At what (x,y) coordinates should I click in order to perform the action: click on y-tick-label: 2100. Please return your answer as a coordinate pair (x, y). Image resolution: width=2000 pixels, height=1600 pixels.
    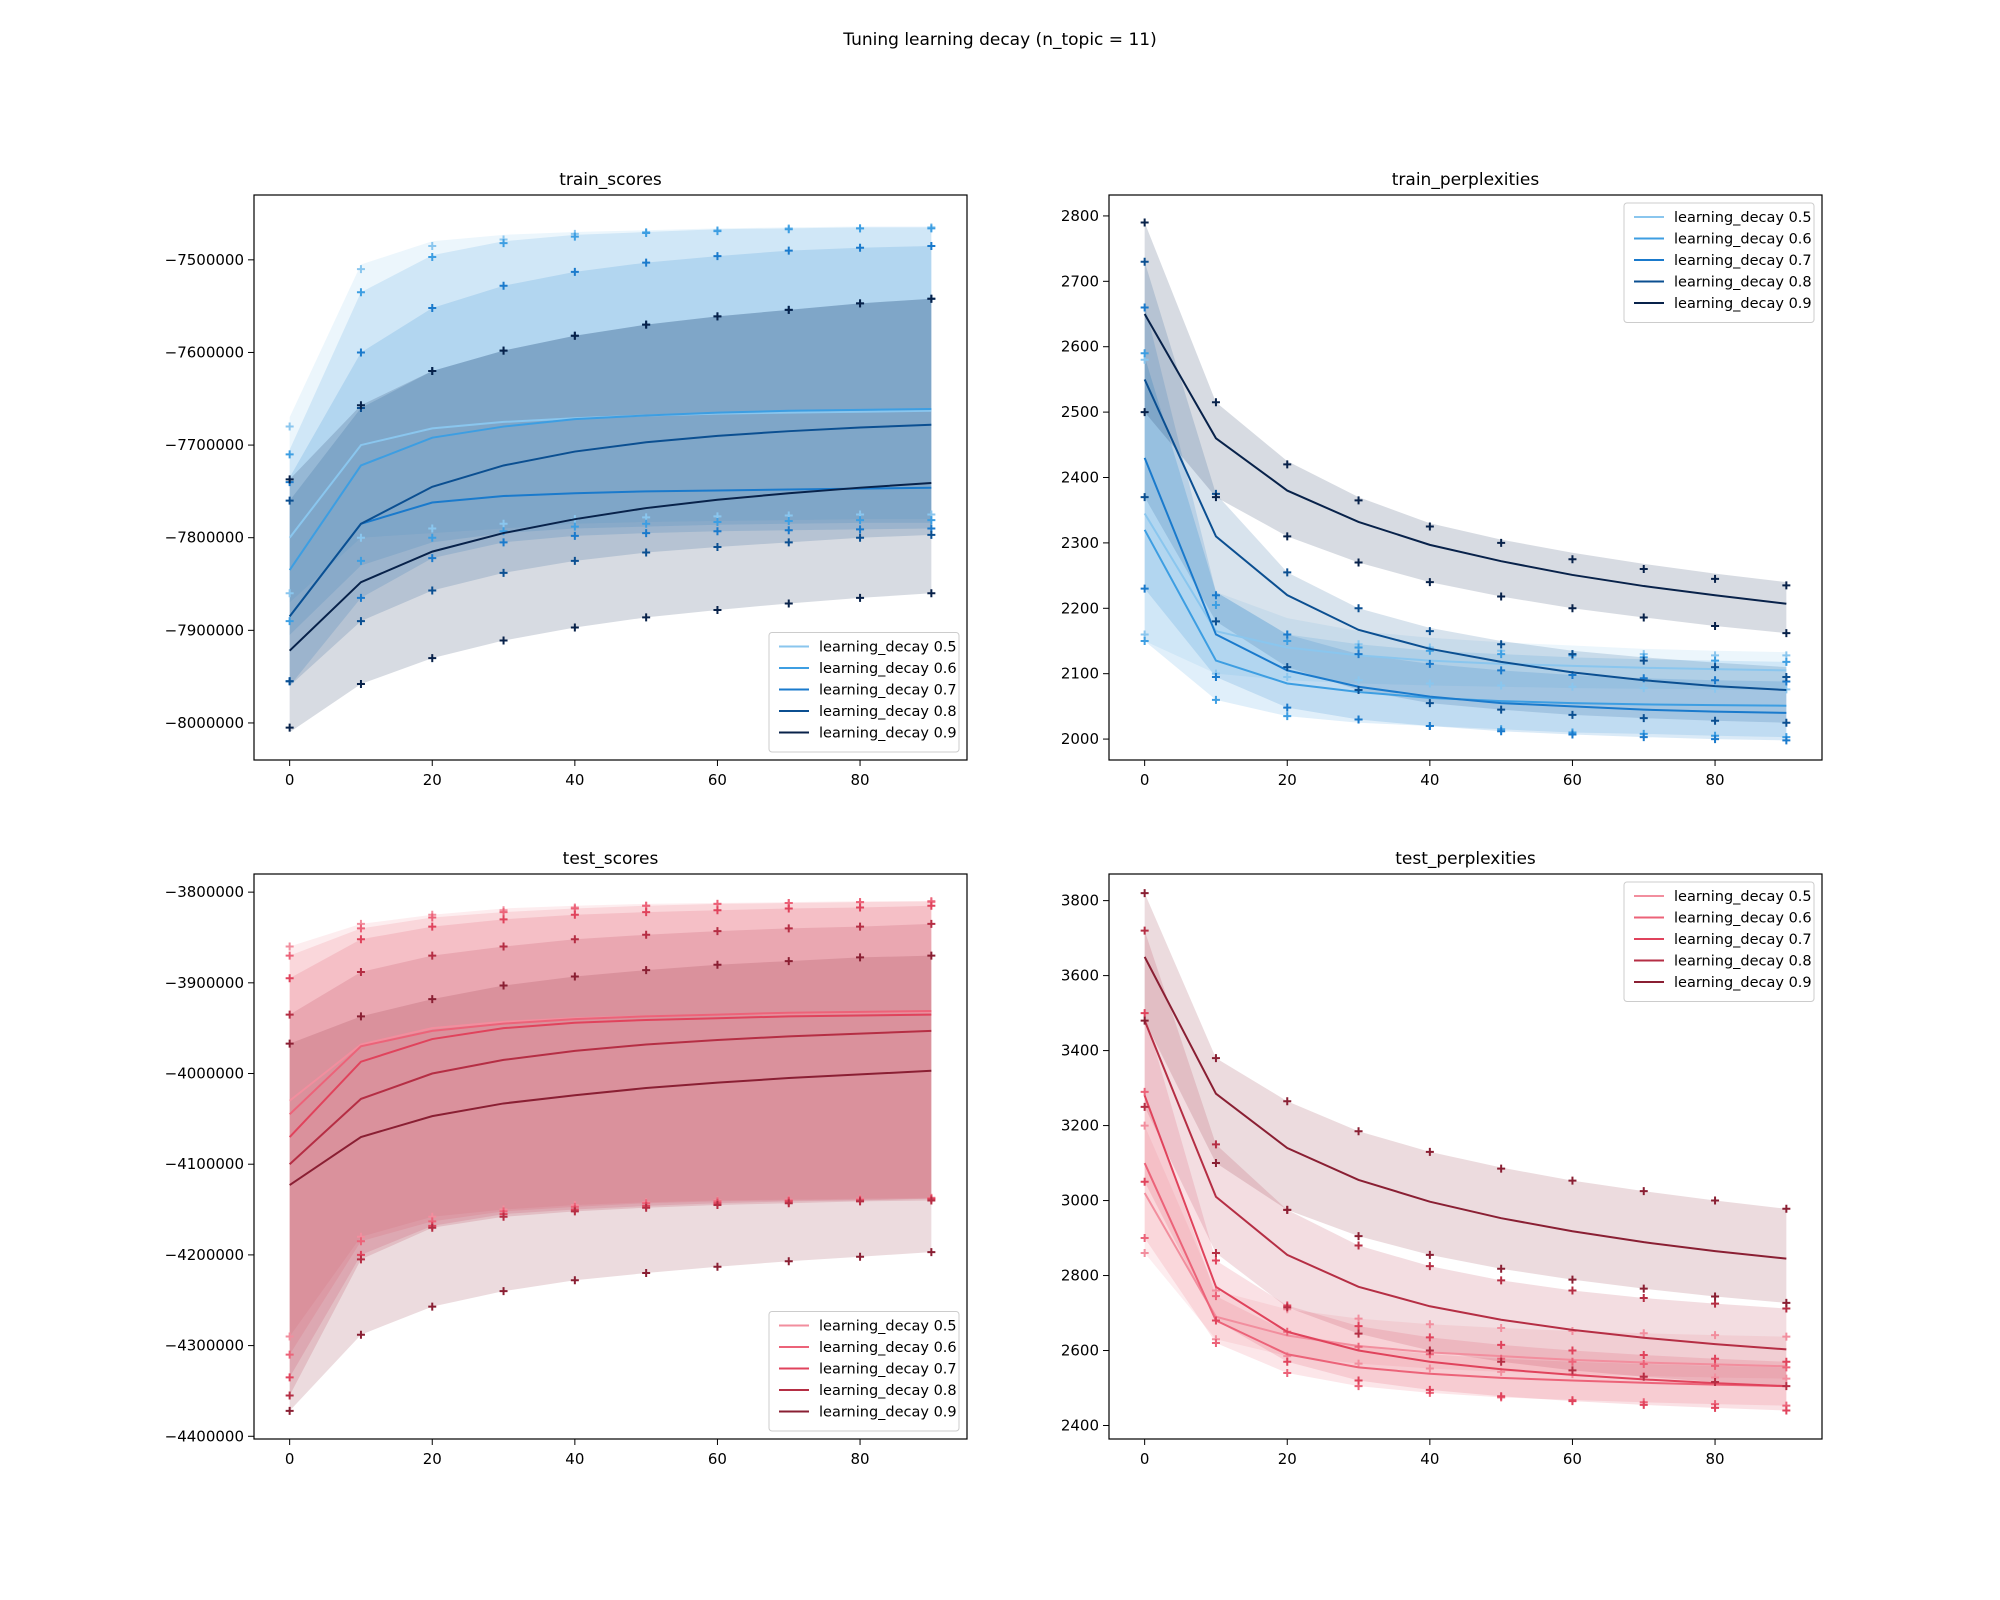
    Looking at the image, I should click on (1080, 674).